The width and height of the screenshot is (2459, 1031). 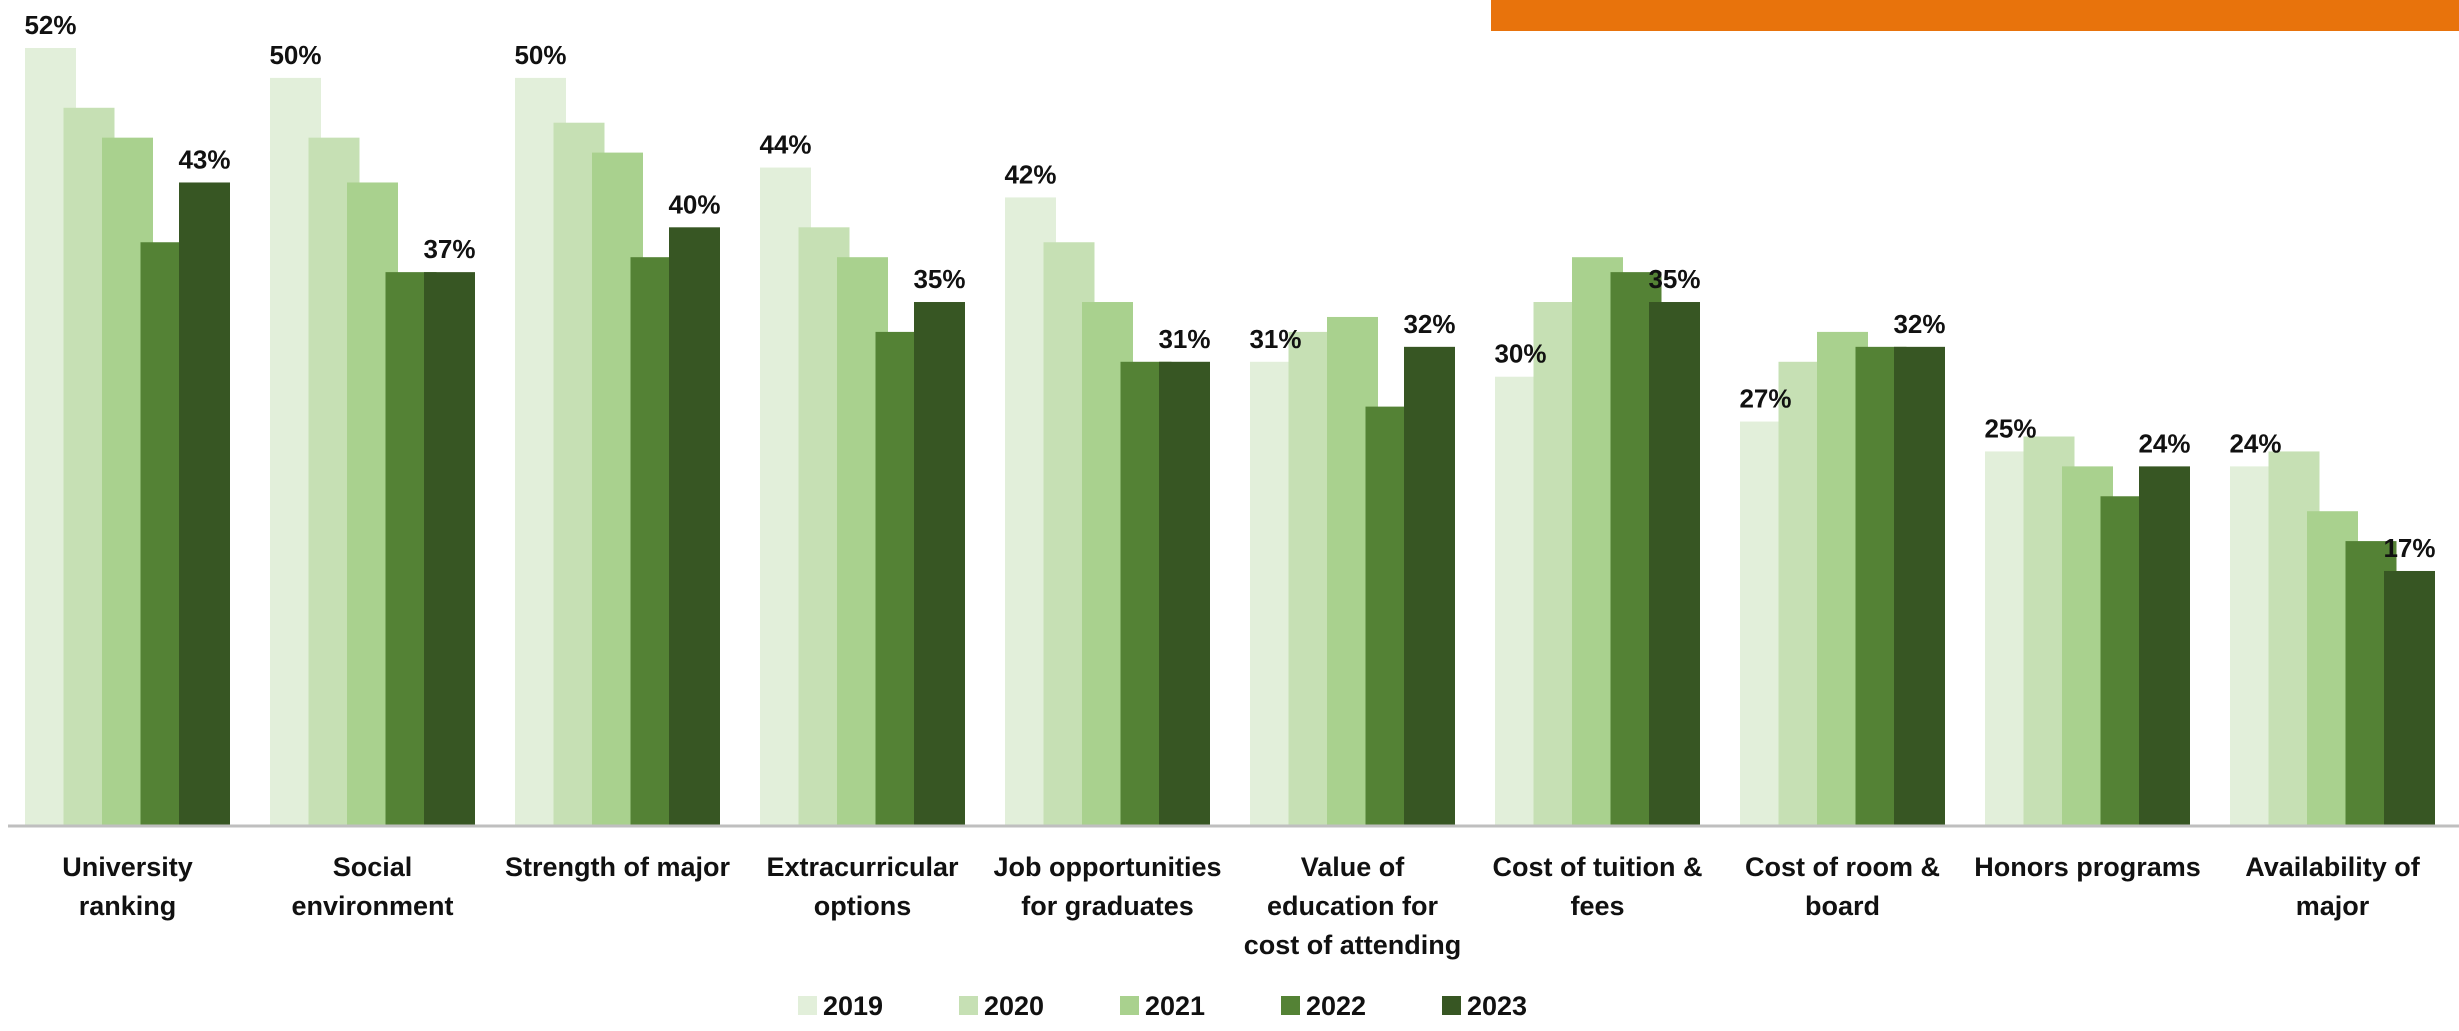 What do you see at coordinates (2010, 428) in the screenshot?
I see `data-label: 25%` at bounding box center [2010, 428].